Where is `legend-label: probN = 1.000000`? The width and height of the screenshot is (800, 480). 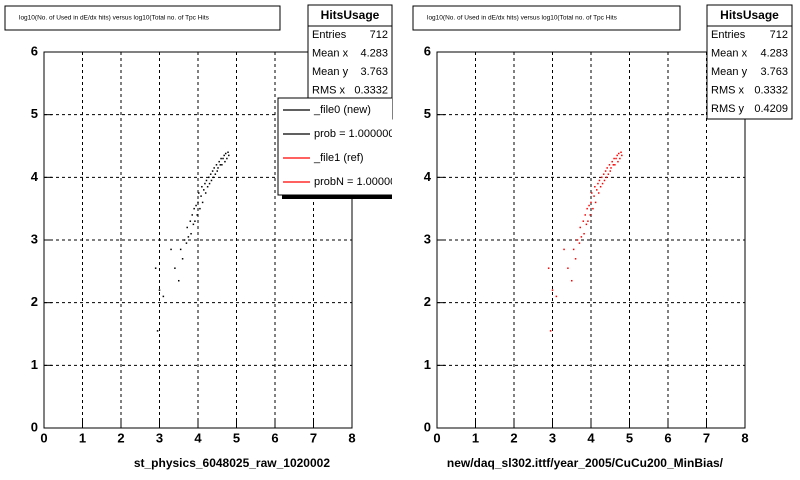
legend-label: probN = 1.000000 is located at coordinates (358, 182).